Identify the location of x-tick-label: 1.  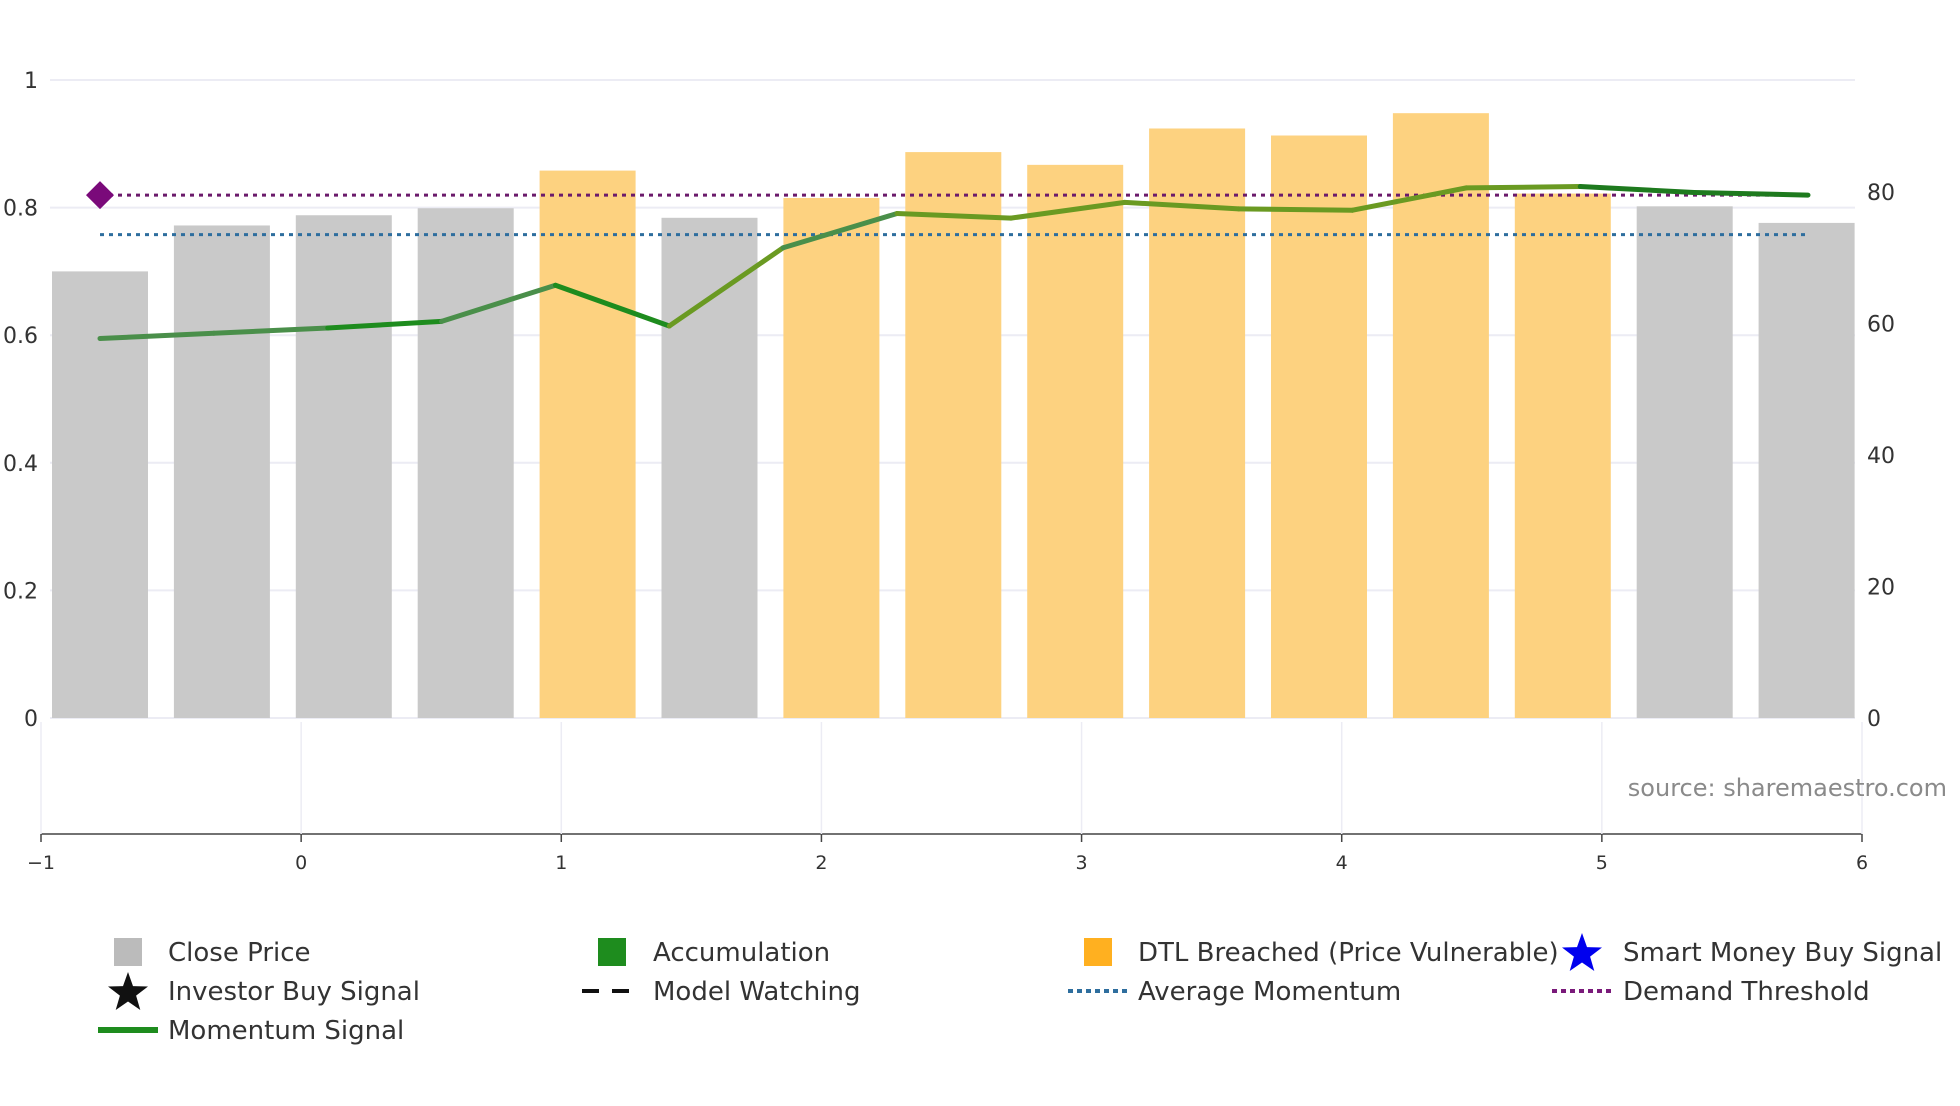
(561, 863).